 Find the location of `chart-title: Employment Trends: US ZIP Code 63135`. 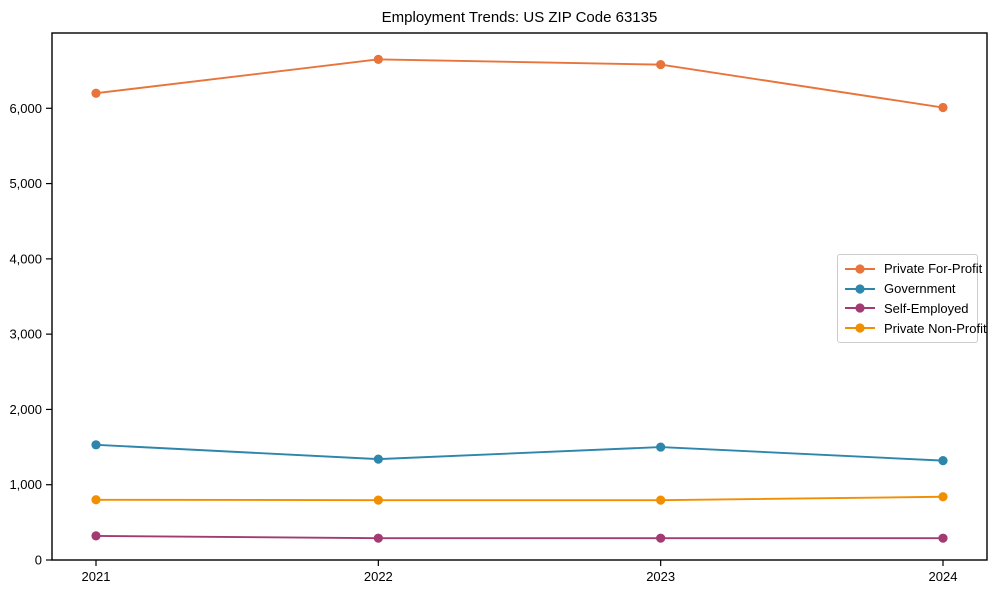

chart-title: Employment Trends: US ZIP Code 63135 is located at coordinates (519, 17).